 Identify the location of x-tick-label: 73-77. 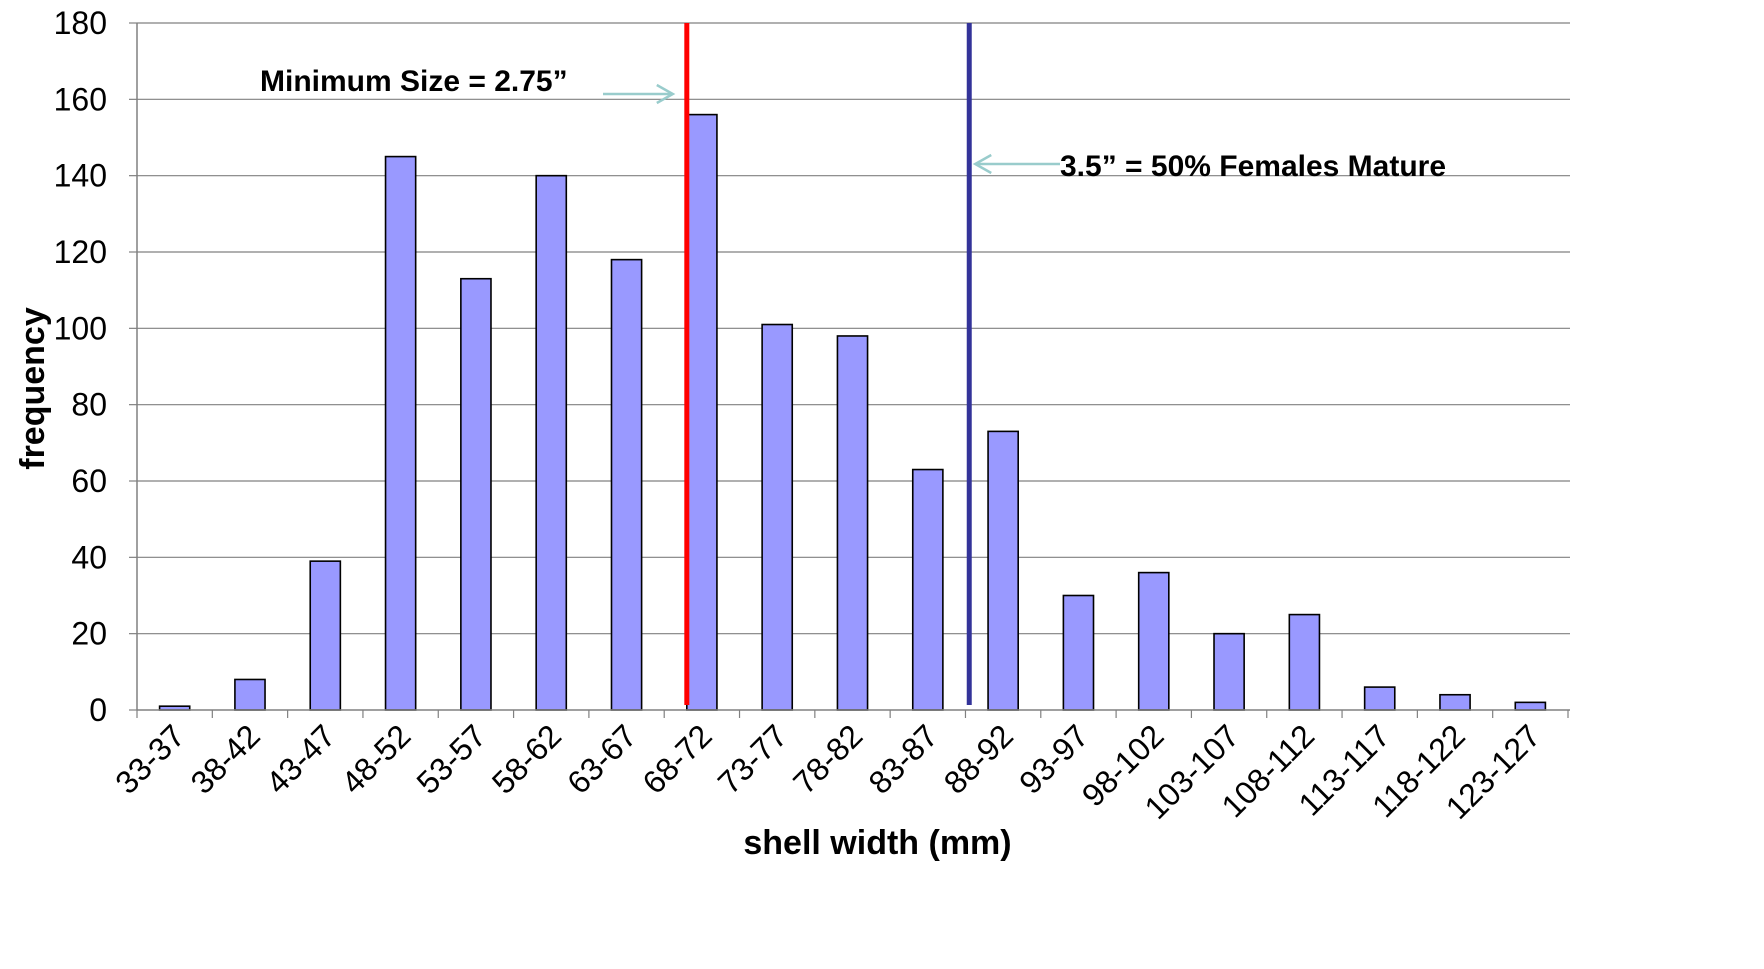
(752, 758).